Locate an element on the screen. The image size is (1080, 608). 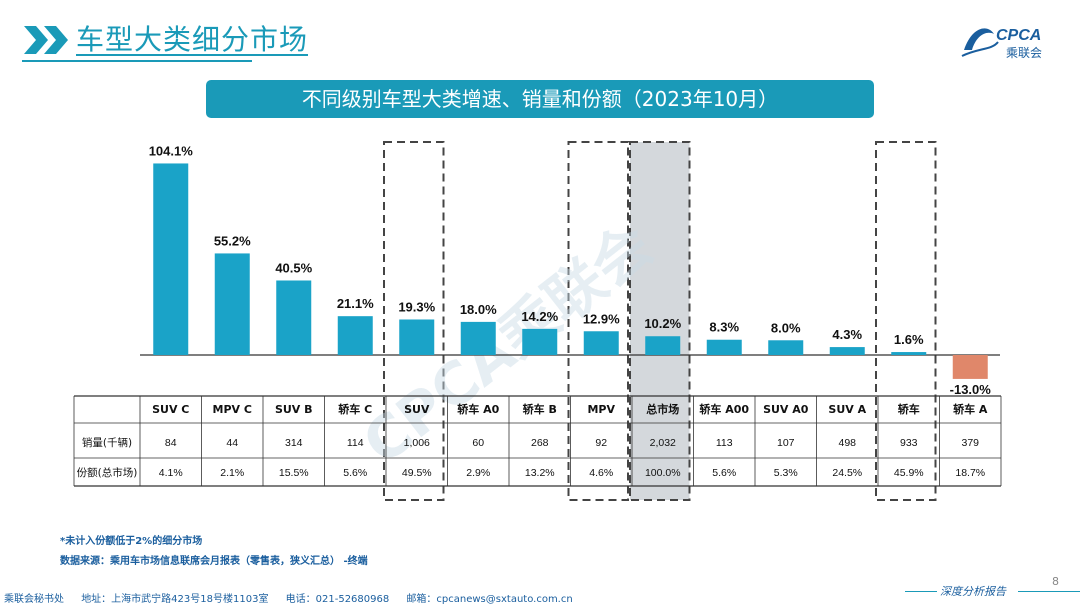
data-label-SUV: 19.3% is located at coordinates (416, 306).